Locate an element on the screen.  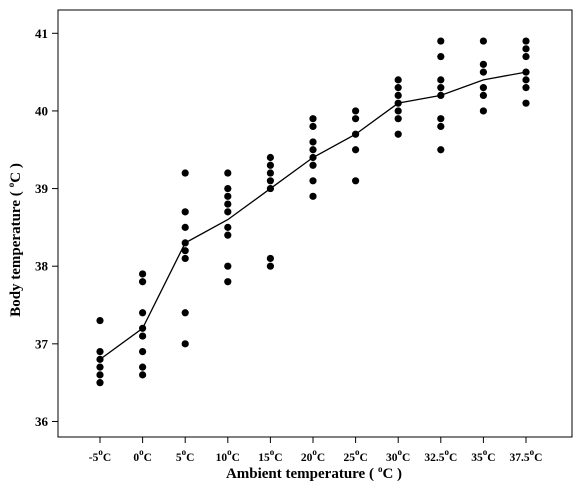
y-tick-label: 40 is located at coordinates (41, 110).